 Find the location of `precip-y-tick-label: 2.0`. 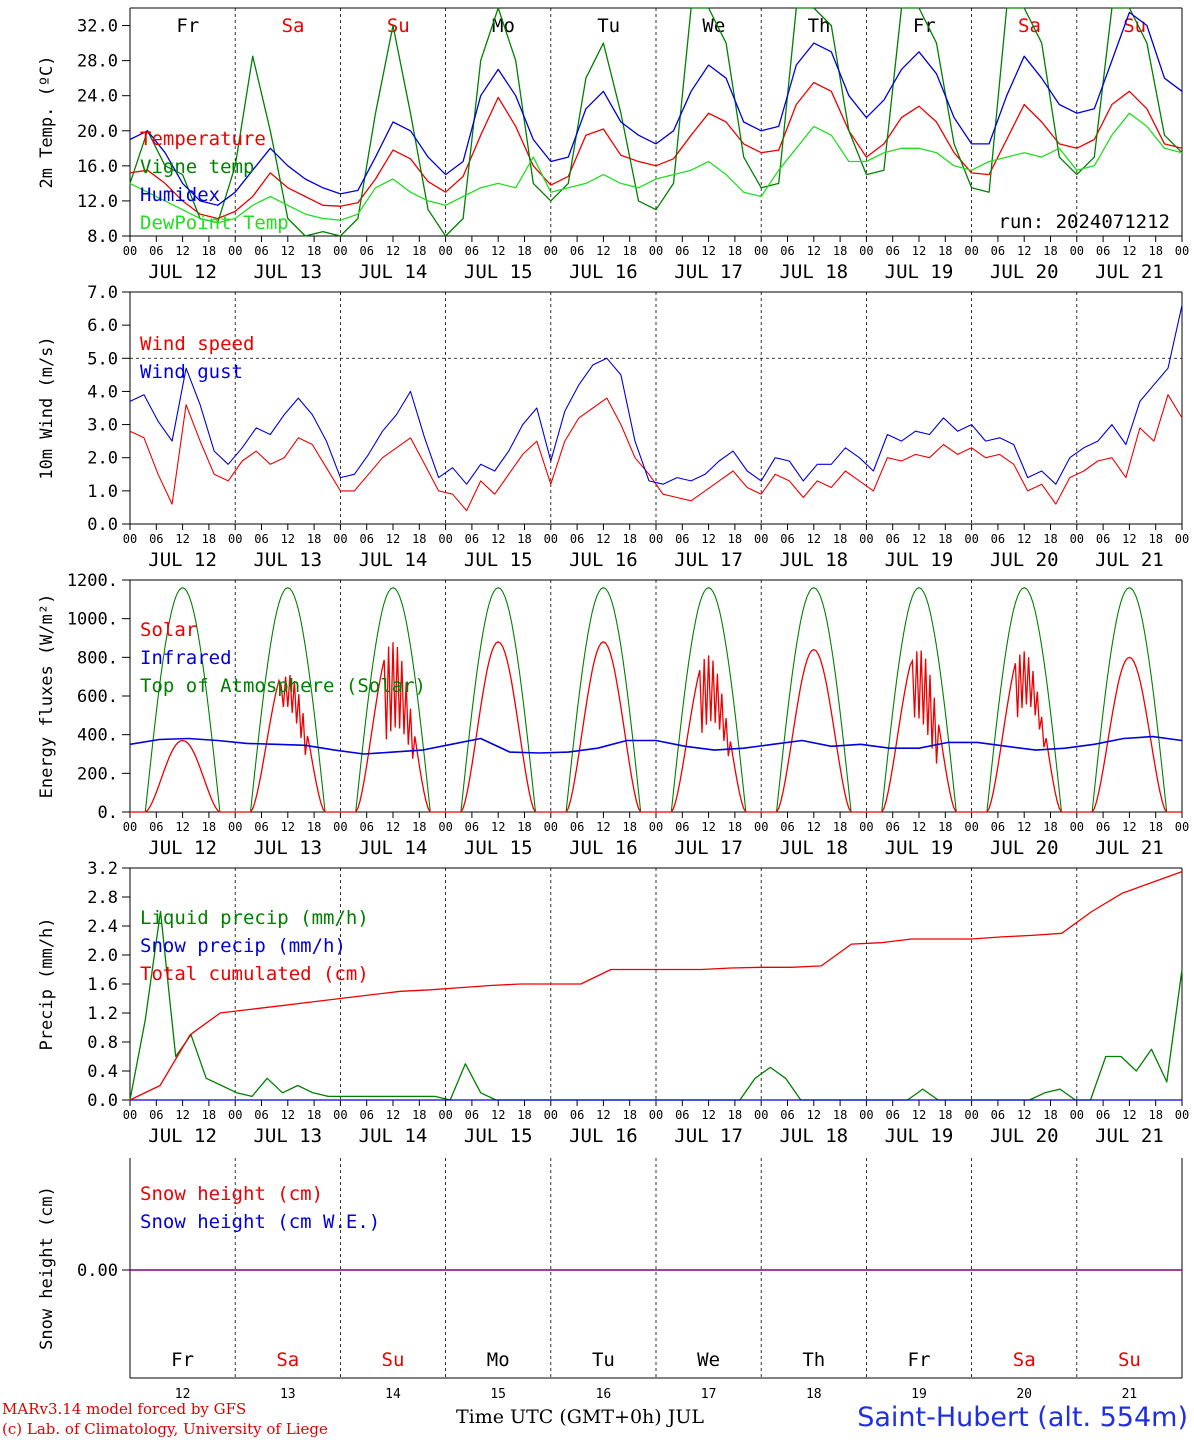

precip-y-tick-label: 2.0 is located at coordinates (102, 956).